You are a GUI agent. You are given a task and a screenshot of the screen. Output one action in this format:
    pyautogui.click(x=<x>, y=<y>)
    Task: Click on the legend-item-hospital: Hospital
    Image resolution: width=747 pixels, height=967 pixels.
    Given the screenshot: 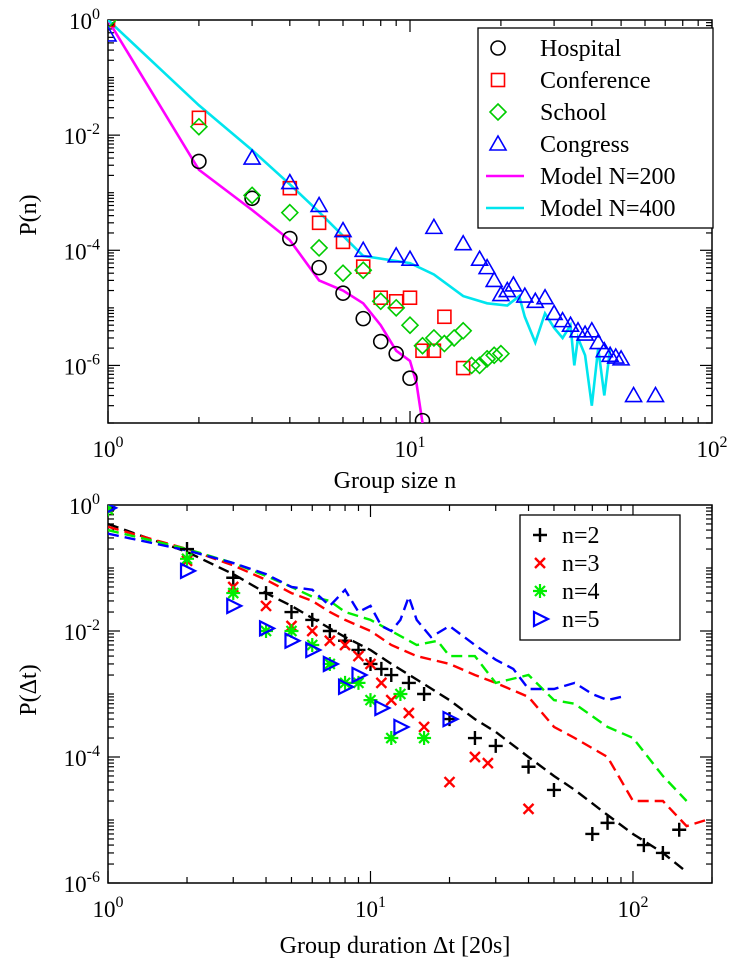 What is the action you would take?
    pyautogui.click(x=556, y=49)
    